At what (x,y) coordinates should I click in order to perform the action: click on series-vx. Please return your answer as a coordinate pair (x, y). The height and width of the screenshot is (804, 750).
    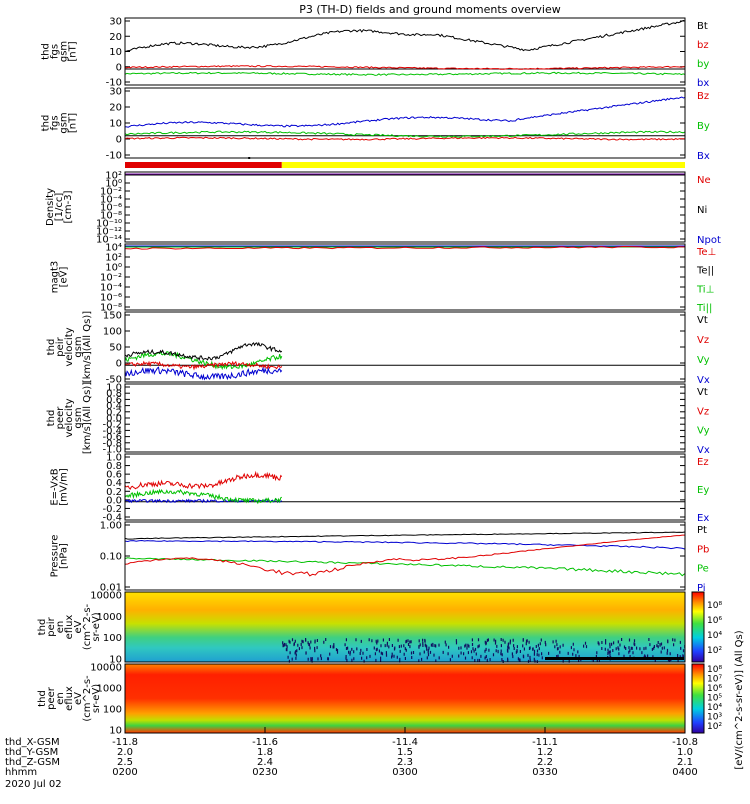
    Looking at the image, I should click on (203, 373).